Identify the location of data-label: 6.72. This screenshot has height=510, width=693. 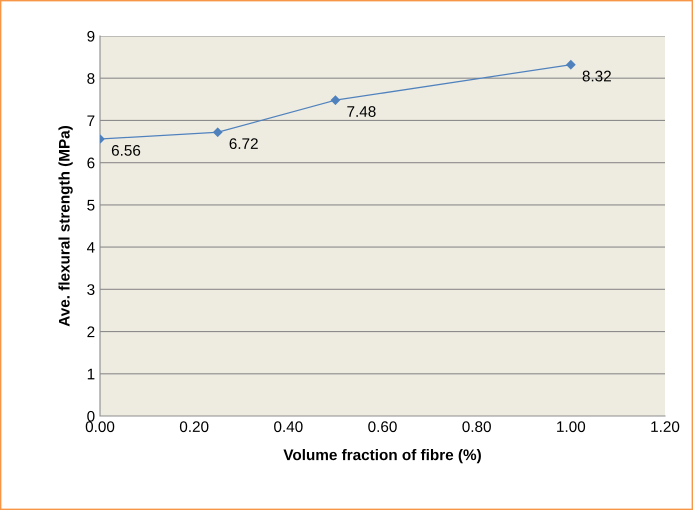
(244, 144).